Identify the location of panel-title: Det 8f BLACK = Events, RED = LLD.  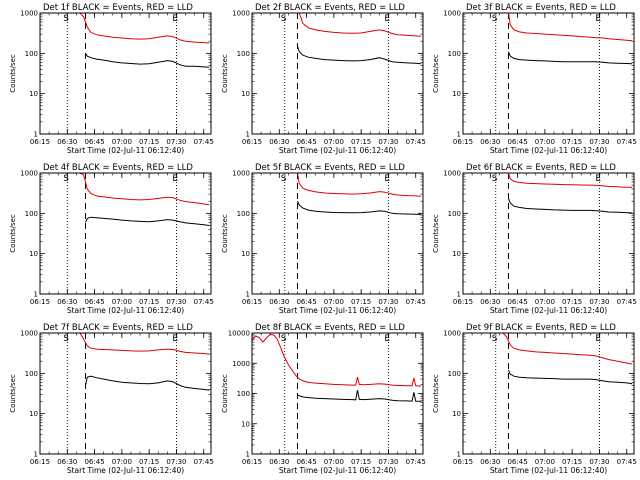
(330, 328).